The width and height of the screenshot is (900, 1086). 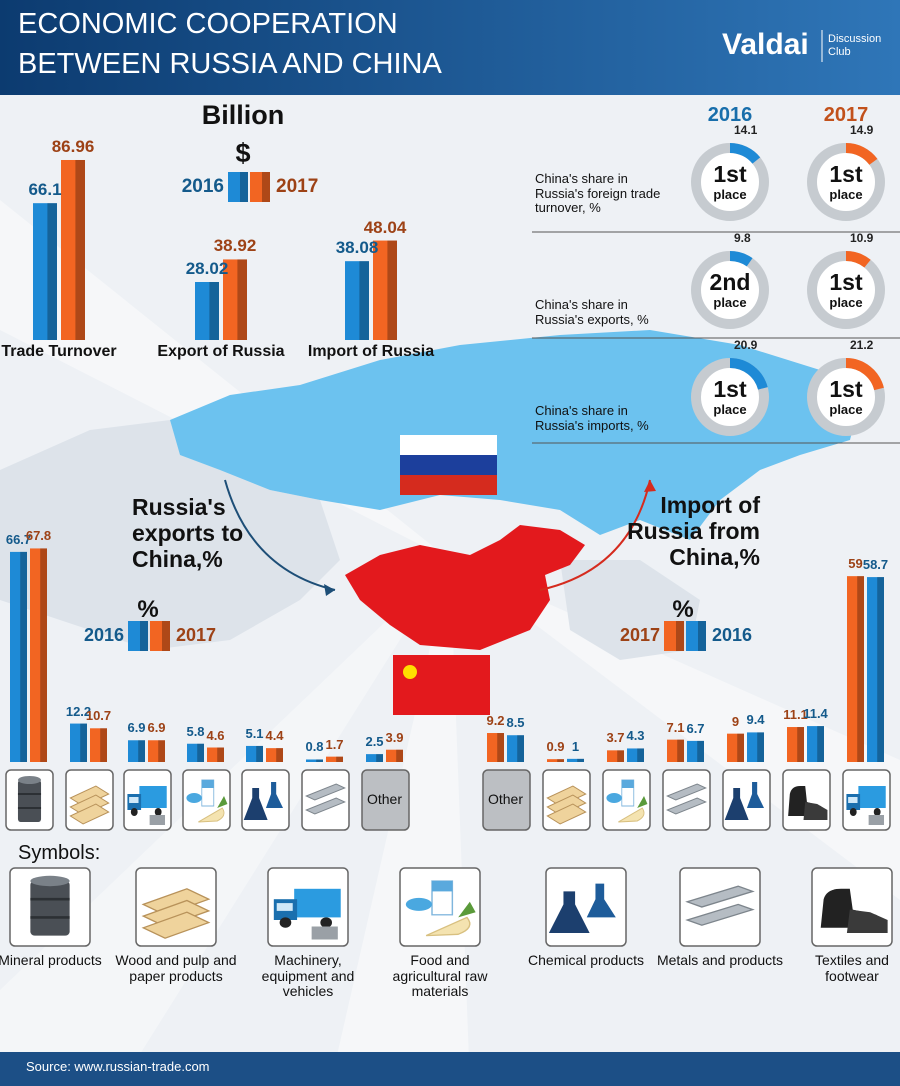 I want to click on column-year: 2016, so click(x=730, y=115).